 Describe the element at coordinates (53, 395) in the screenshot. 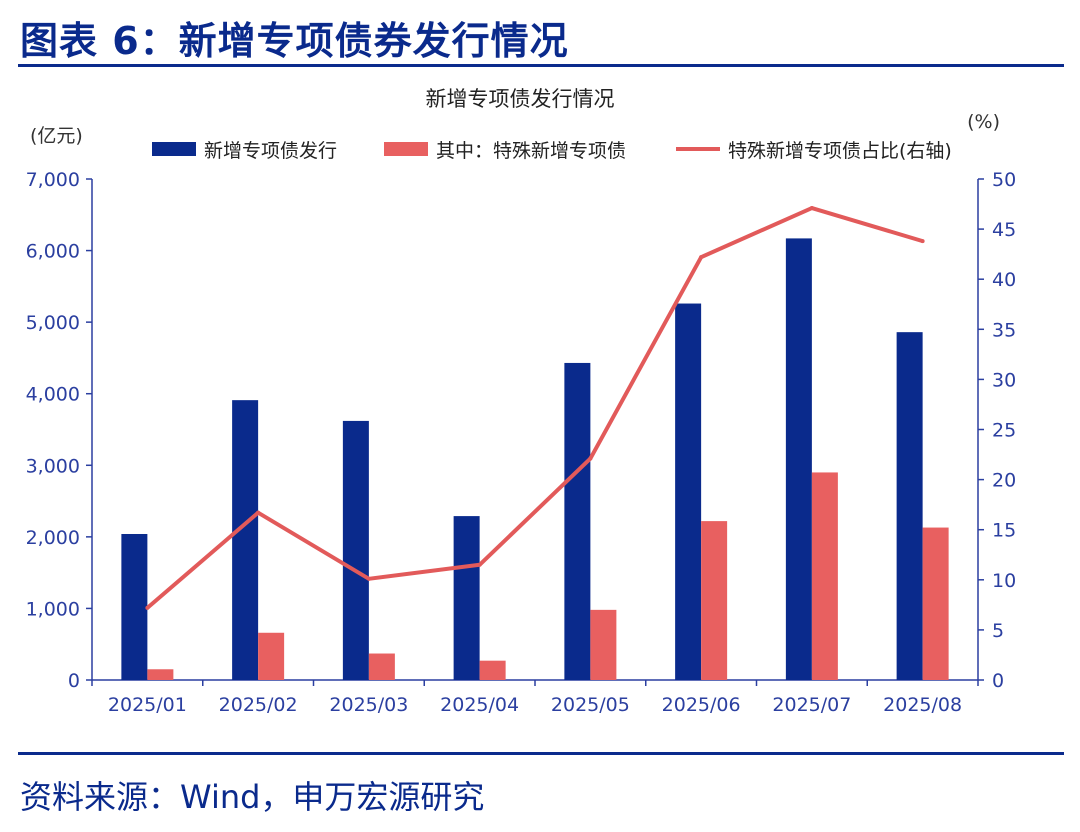

I see `left-tick-label: 4,000` at that location.